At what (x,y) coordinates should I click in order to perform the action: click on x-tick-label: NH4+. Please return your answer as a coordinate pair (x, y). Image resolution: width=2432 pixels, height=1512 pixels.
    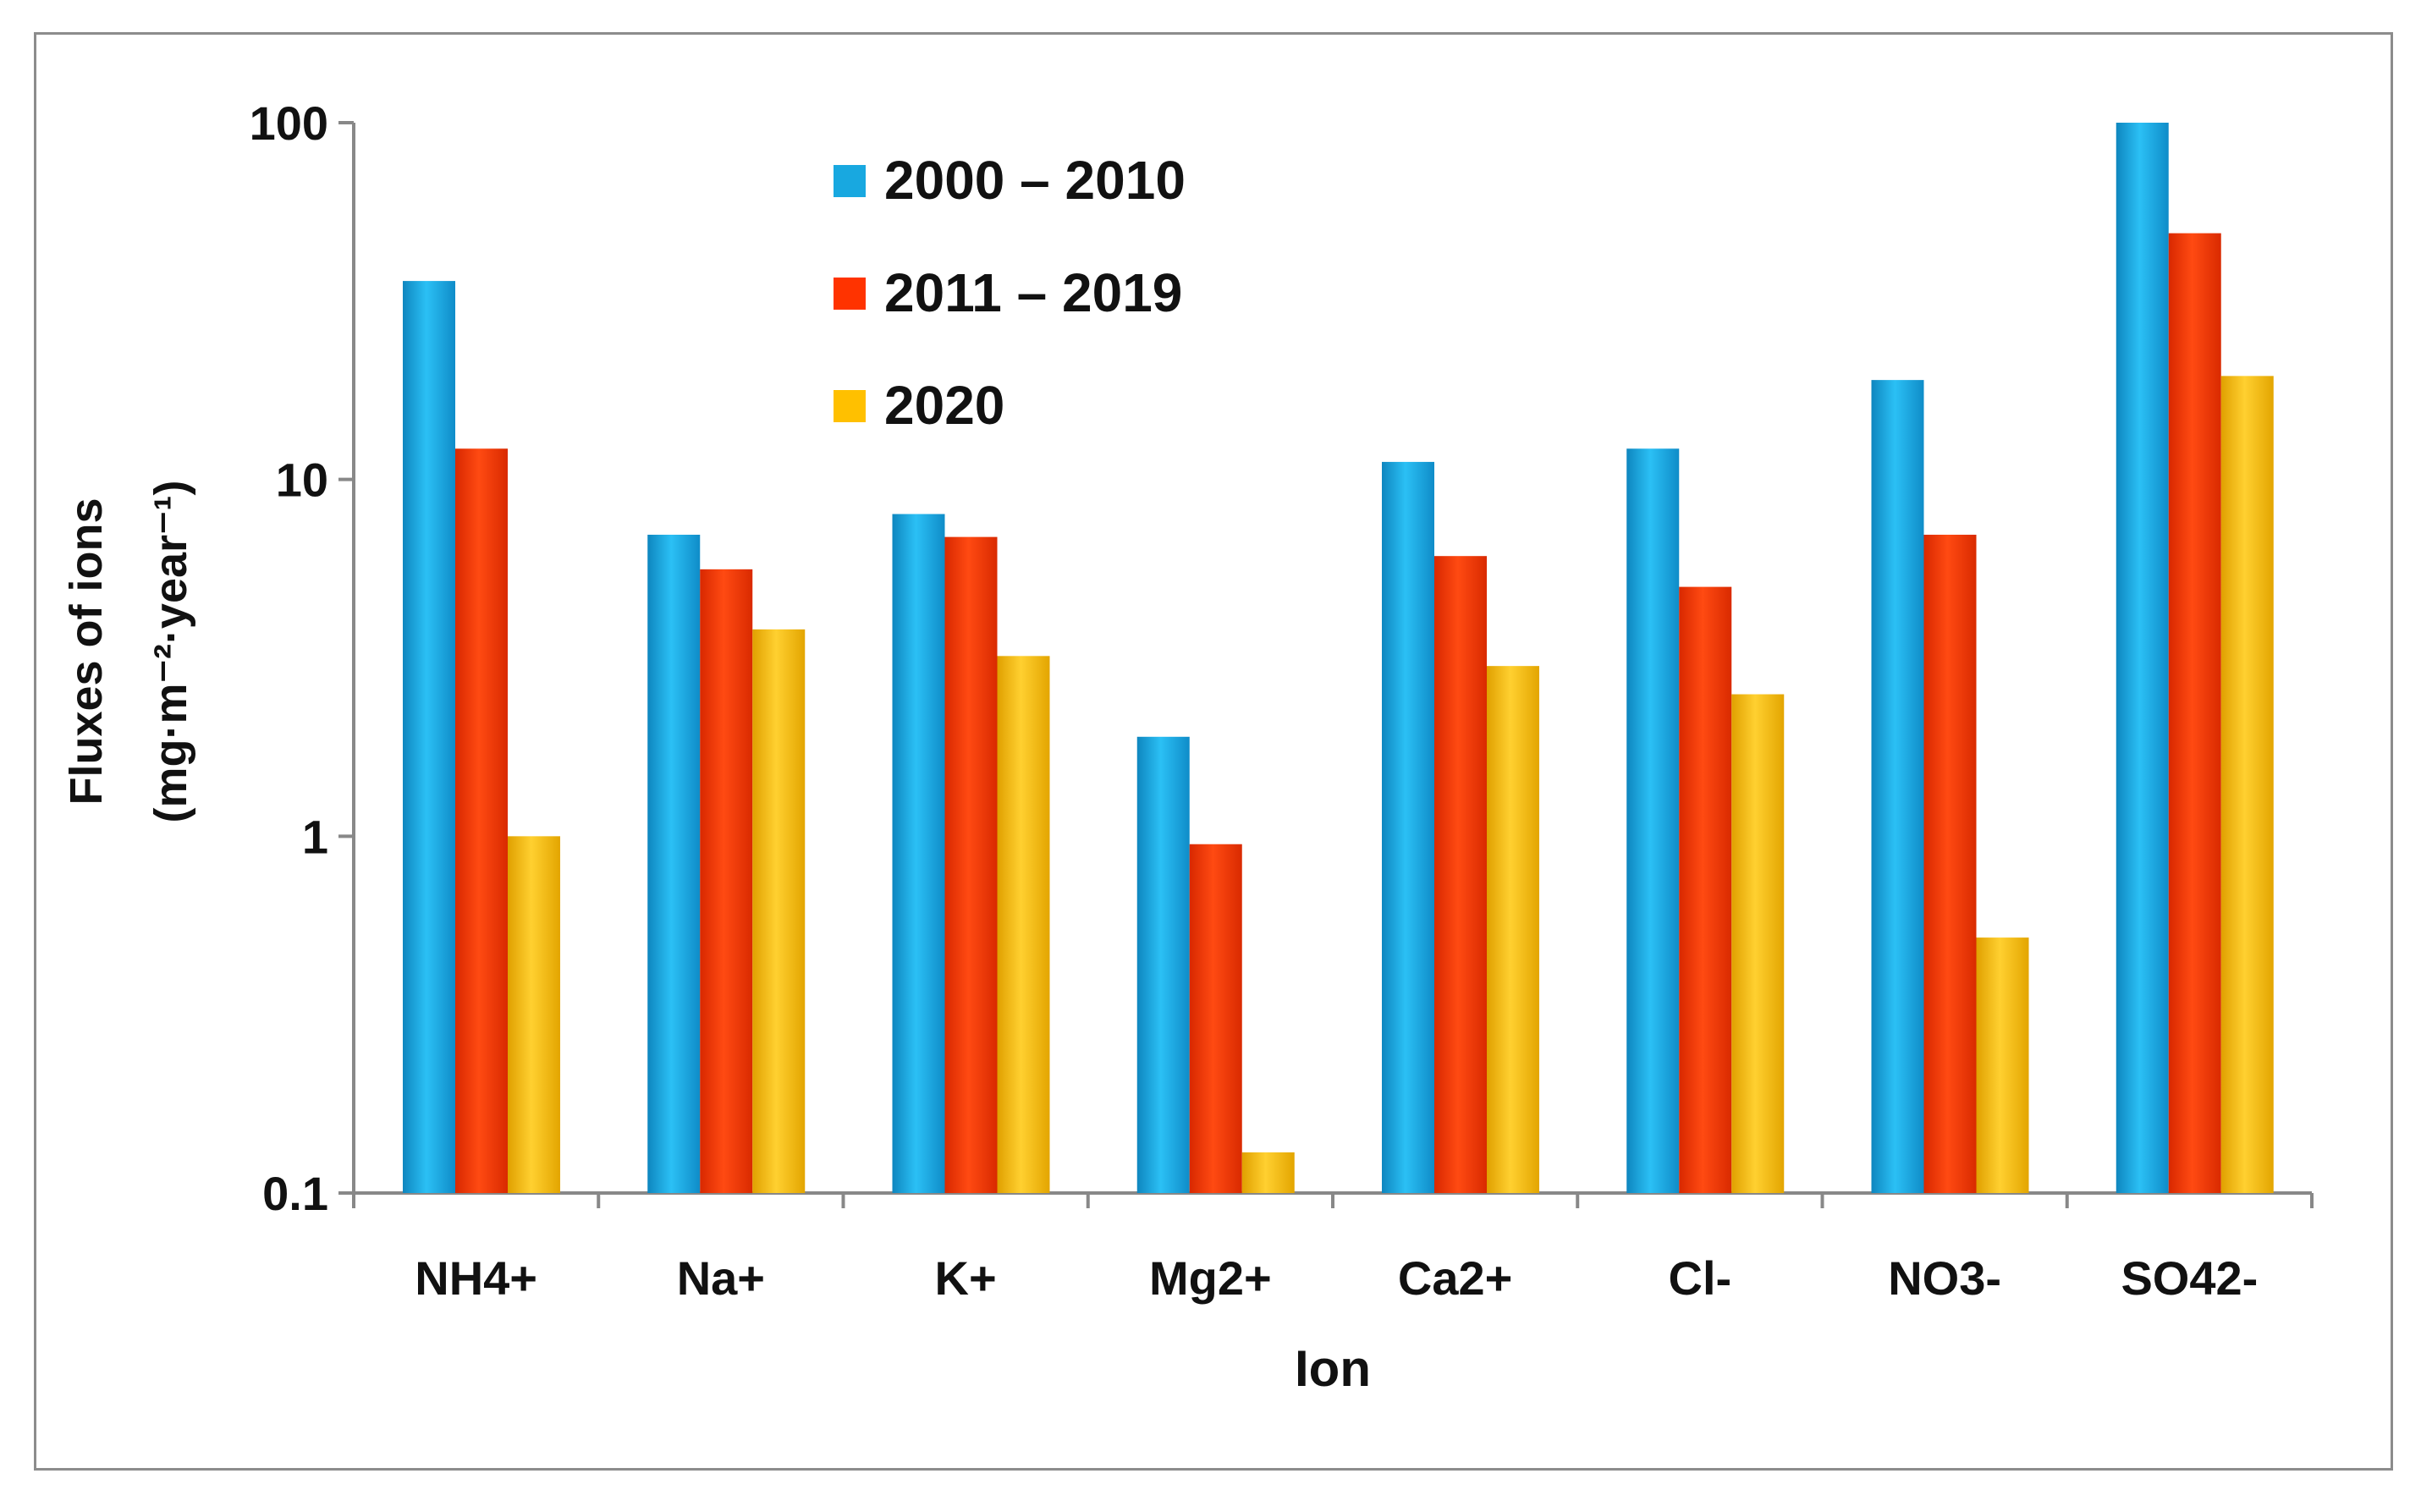
    Looking at the image, I should click on (476, 1278).